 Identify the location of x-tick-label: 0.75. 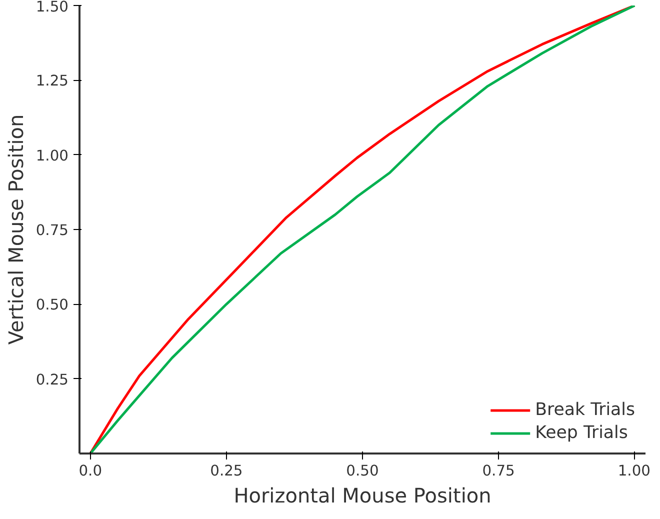
(498, 471).